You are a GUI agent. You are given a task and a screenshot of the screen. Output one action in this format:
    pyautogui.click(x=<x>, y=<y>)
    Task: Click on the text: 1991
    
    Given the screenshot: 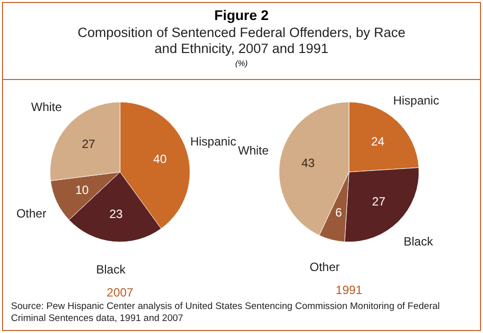 What is the action you would take?
    pyautogui.click(x=349, y=289)
    